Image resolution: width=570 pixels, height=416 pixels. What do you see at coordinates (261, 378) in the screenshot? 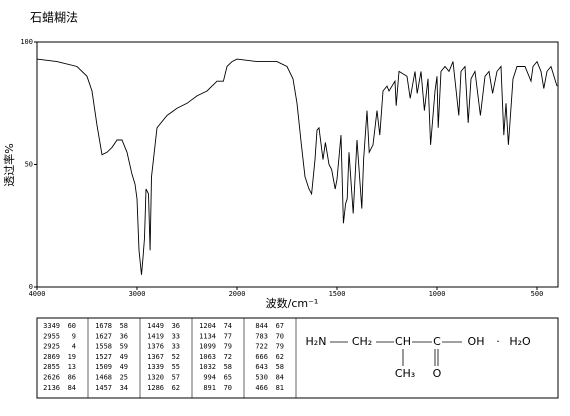
I see `peak-wavenumber: 530` at bounding box center [261, 378].